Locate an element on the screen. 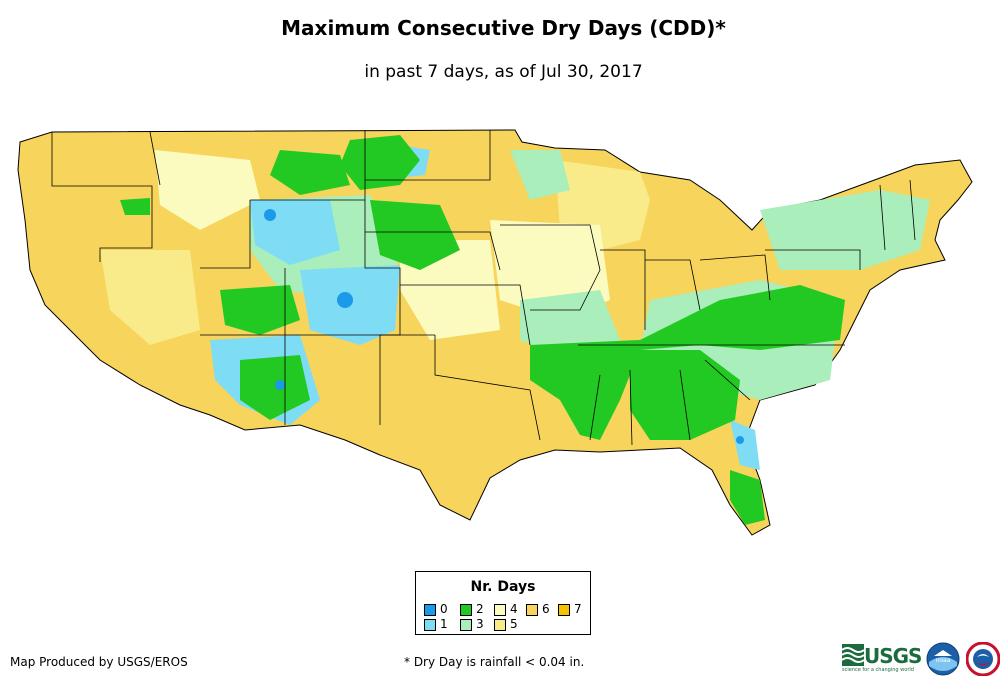  legend-label: 1 is located at coordinates (444, 624).